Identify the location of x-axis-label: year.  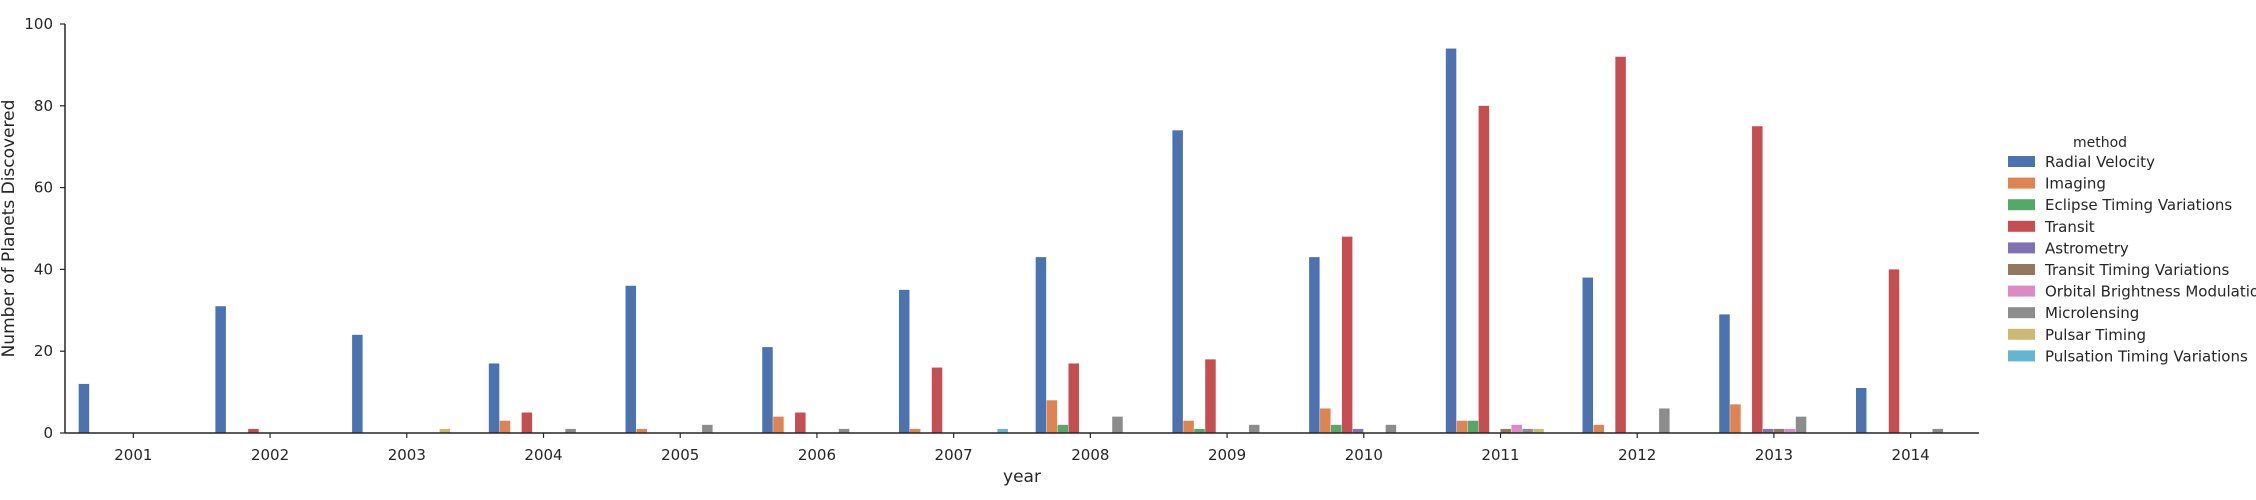
(1022, 477).